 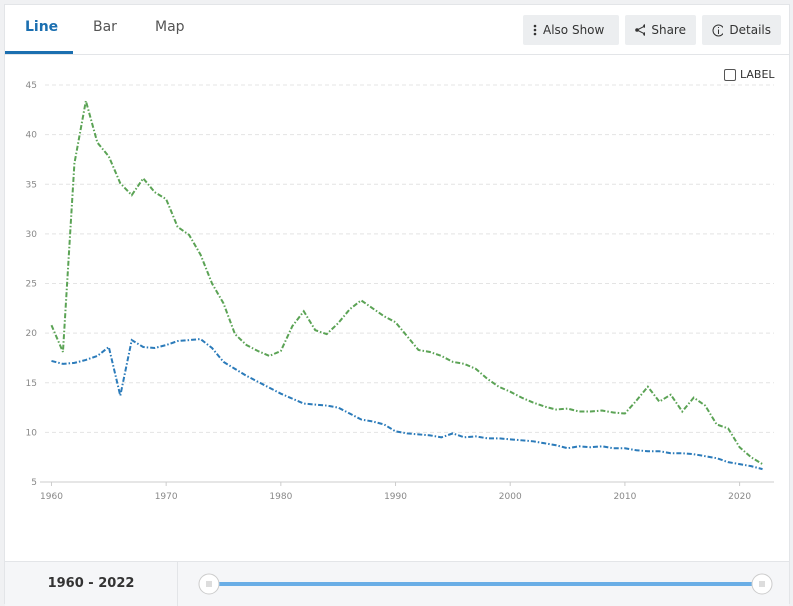 I want to click on also-show-button: Also Show, so click(x=571, y=30).